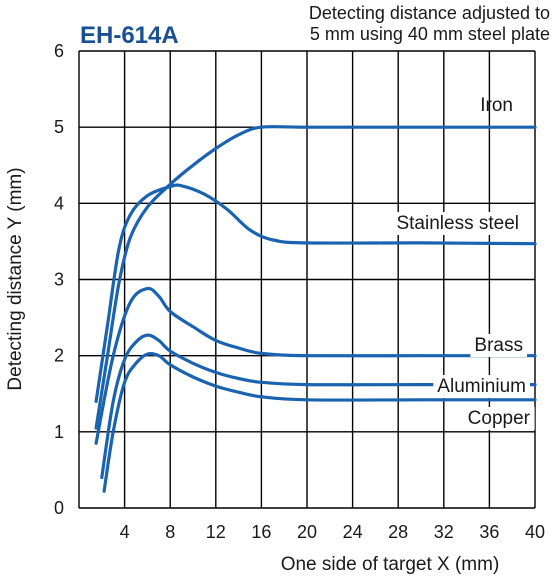 The height and width of the screenshot is (576, 552). What do you see at coordinates (59, 432) in the screenshot?
I see `y-tick-label: 1` at bounding box center [59, 432].